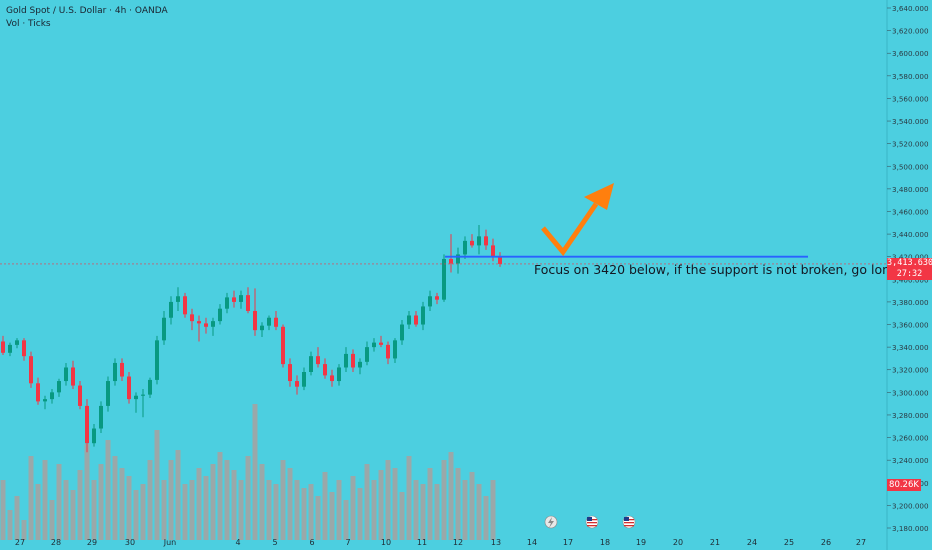 The height and width of the screenshot is (550, 932). Describe the element at coordinates (386, 542) in the screenshot. I see `time-tick-label: 10` at that location.